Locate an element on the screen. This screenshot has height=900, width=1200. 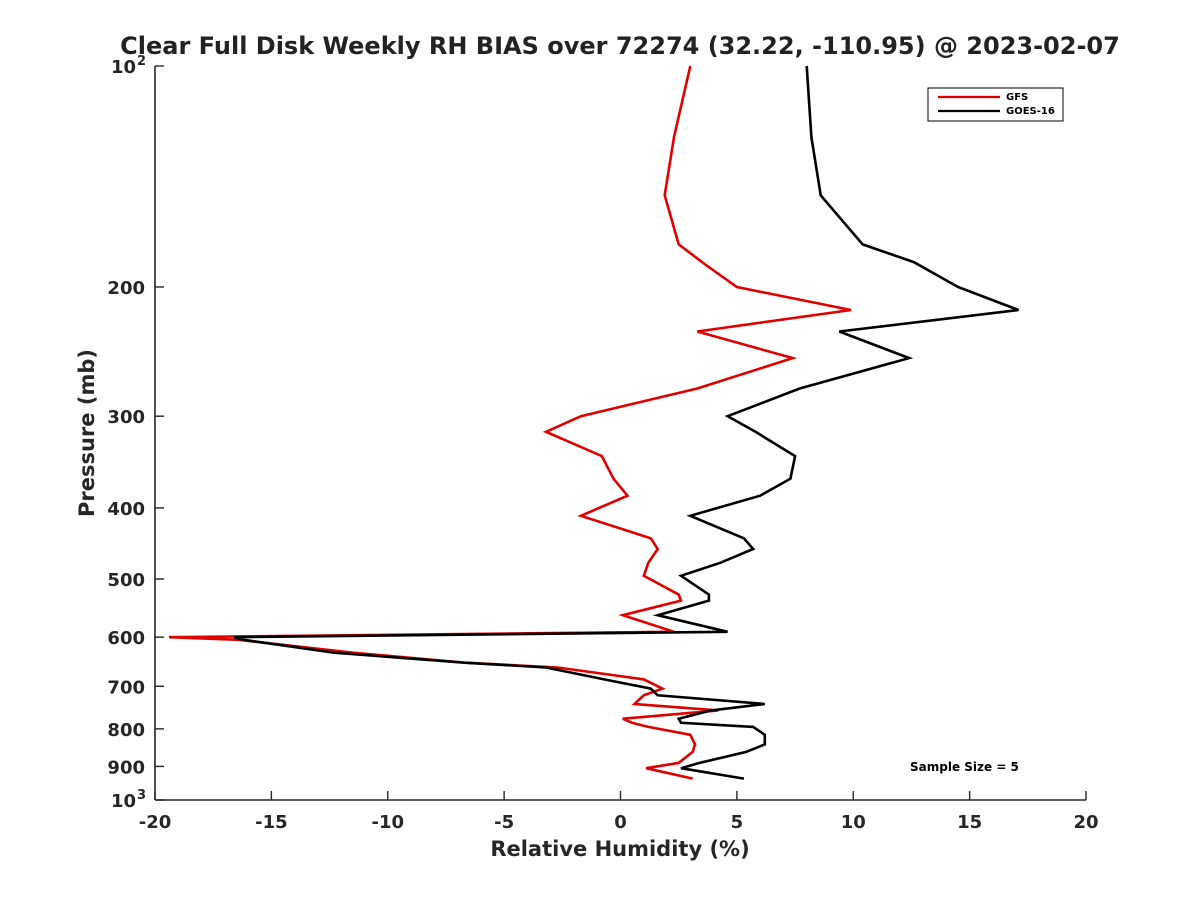
legend: GFS GOES-16 is located at coordinates (995, 104).